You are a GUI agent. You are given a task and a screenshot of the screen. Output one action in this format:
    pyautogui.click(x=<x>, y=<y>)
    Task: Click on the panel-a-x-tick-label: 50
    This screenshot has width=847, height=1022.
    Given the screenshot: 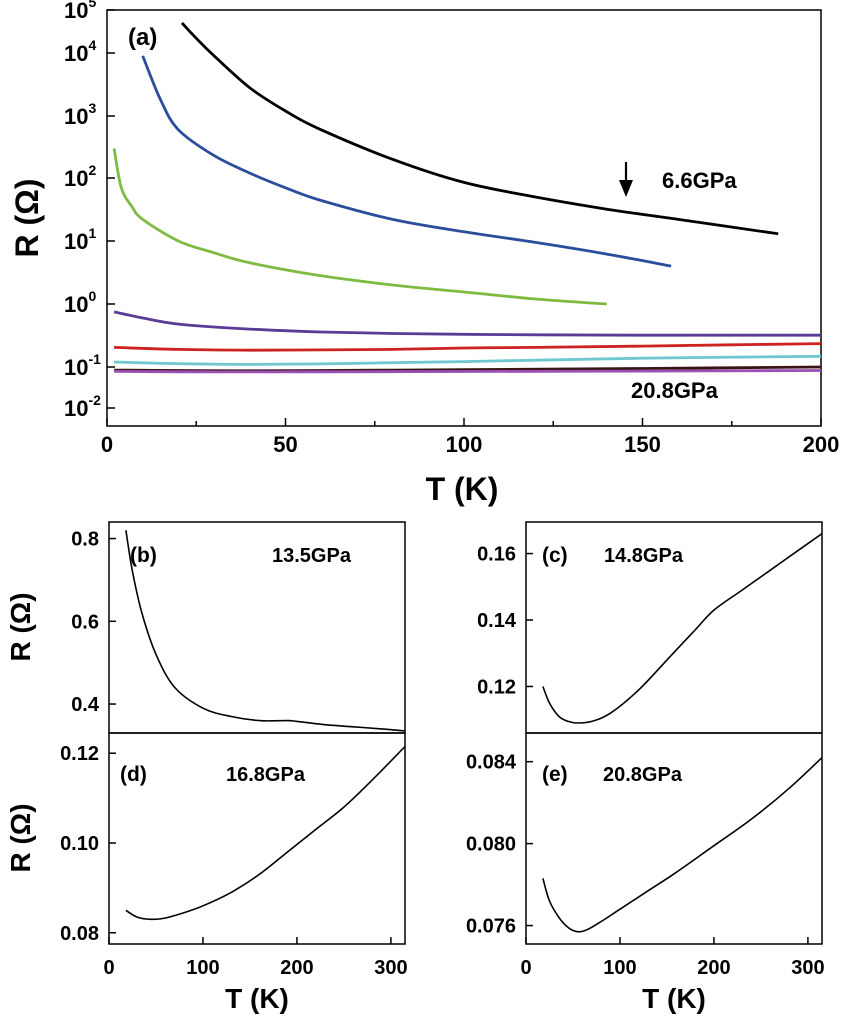 What is the action you would take?
    pyautogui.click(x=285, y=444)
    